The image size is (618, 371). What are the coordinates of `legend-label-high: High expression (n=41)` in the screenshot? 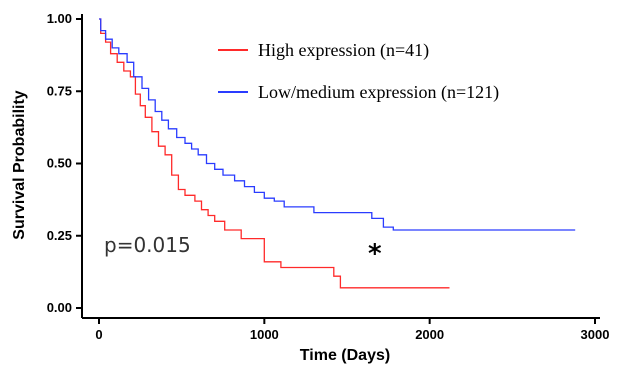 It's located at (343, 50).